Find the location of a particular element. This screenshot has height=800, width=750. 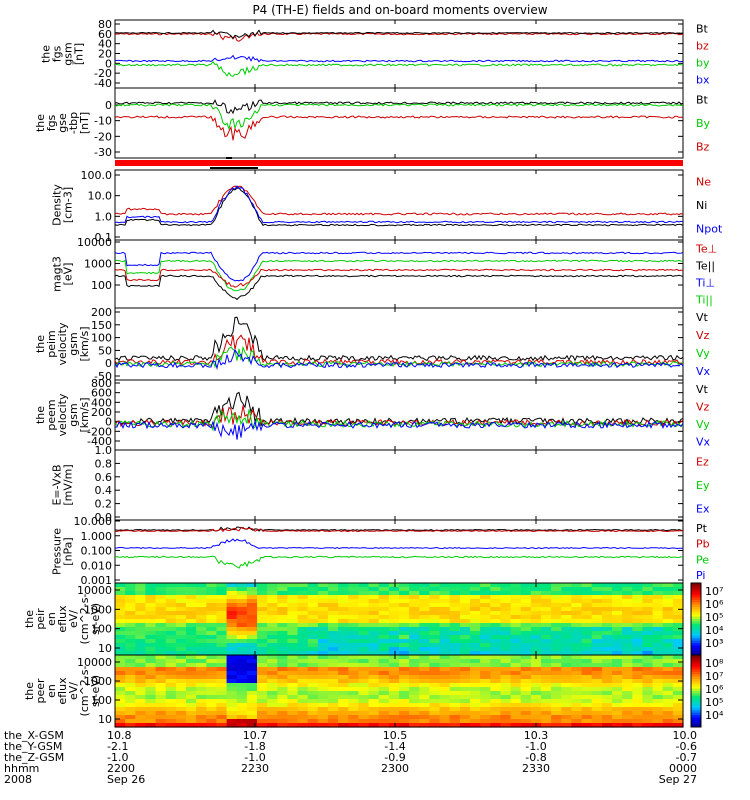

x-axis-value: 2230 is located at coordinates (255, 768).